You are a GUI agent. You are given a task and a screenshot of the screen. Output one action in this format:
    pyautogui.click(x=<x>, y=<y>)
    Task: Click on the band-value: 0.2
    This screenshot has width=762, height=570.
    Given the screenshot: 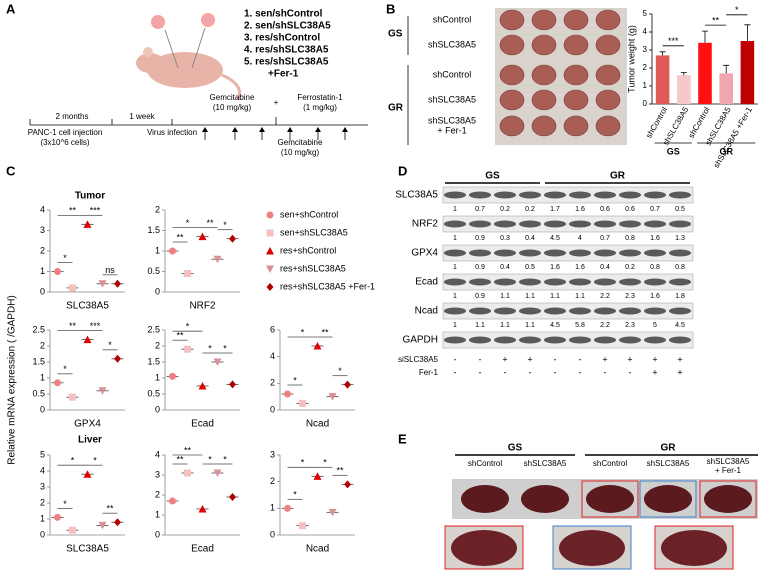 What is the action you would take?
    pyautogui.click(x=630, y=267)
    